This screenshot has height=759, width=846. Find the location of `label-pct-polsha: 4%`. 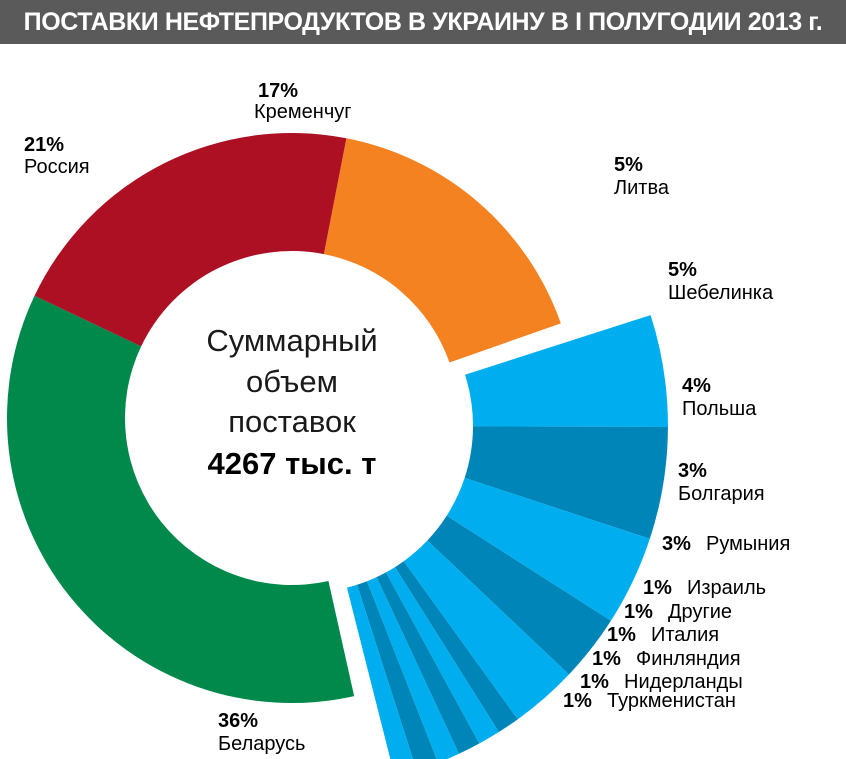

label-pct-polsha: 4% is located at coordinates (696, 386).